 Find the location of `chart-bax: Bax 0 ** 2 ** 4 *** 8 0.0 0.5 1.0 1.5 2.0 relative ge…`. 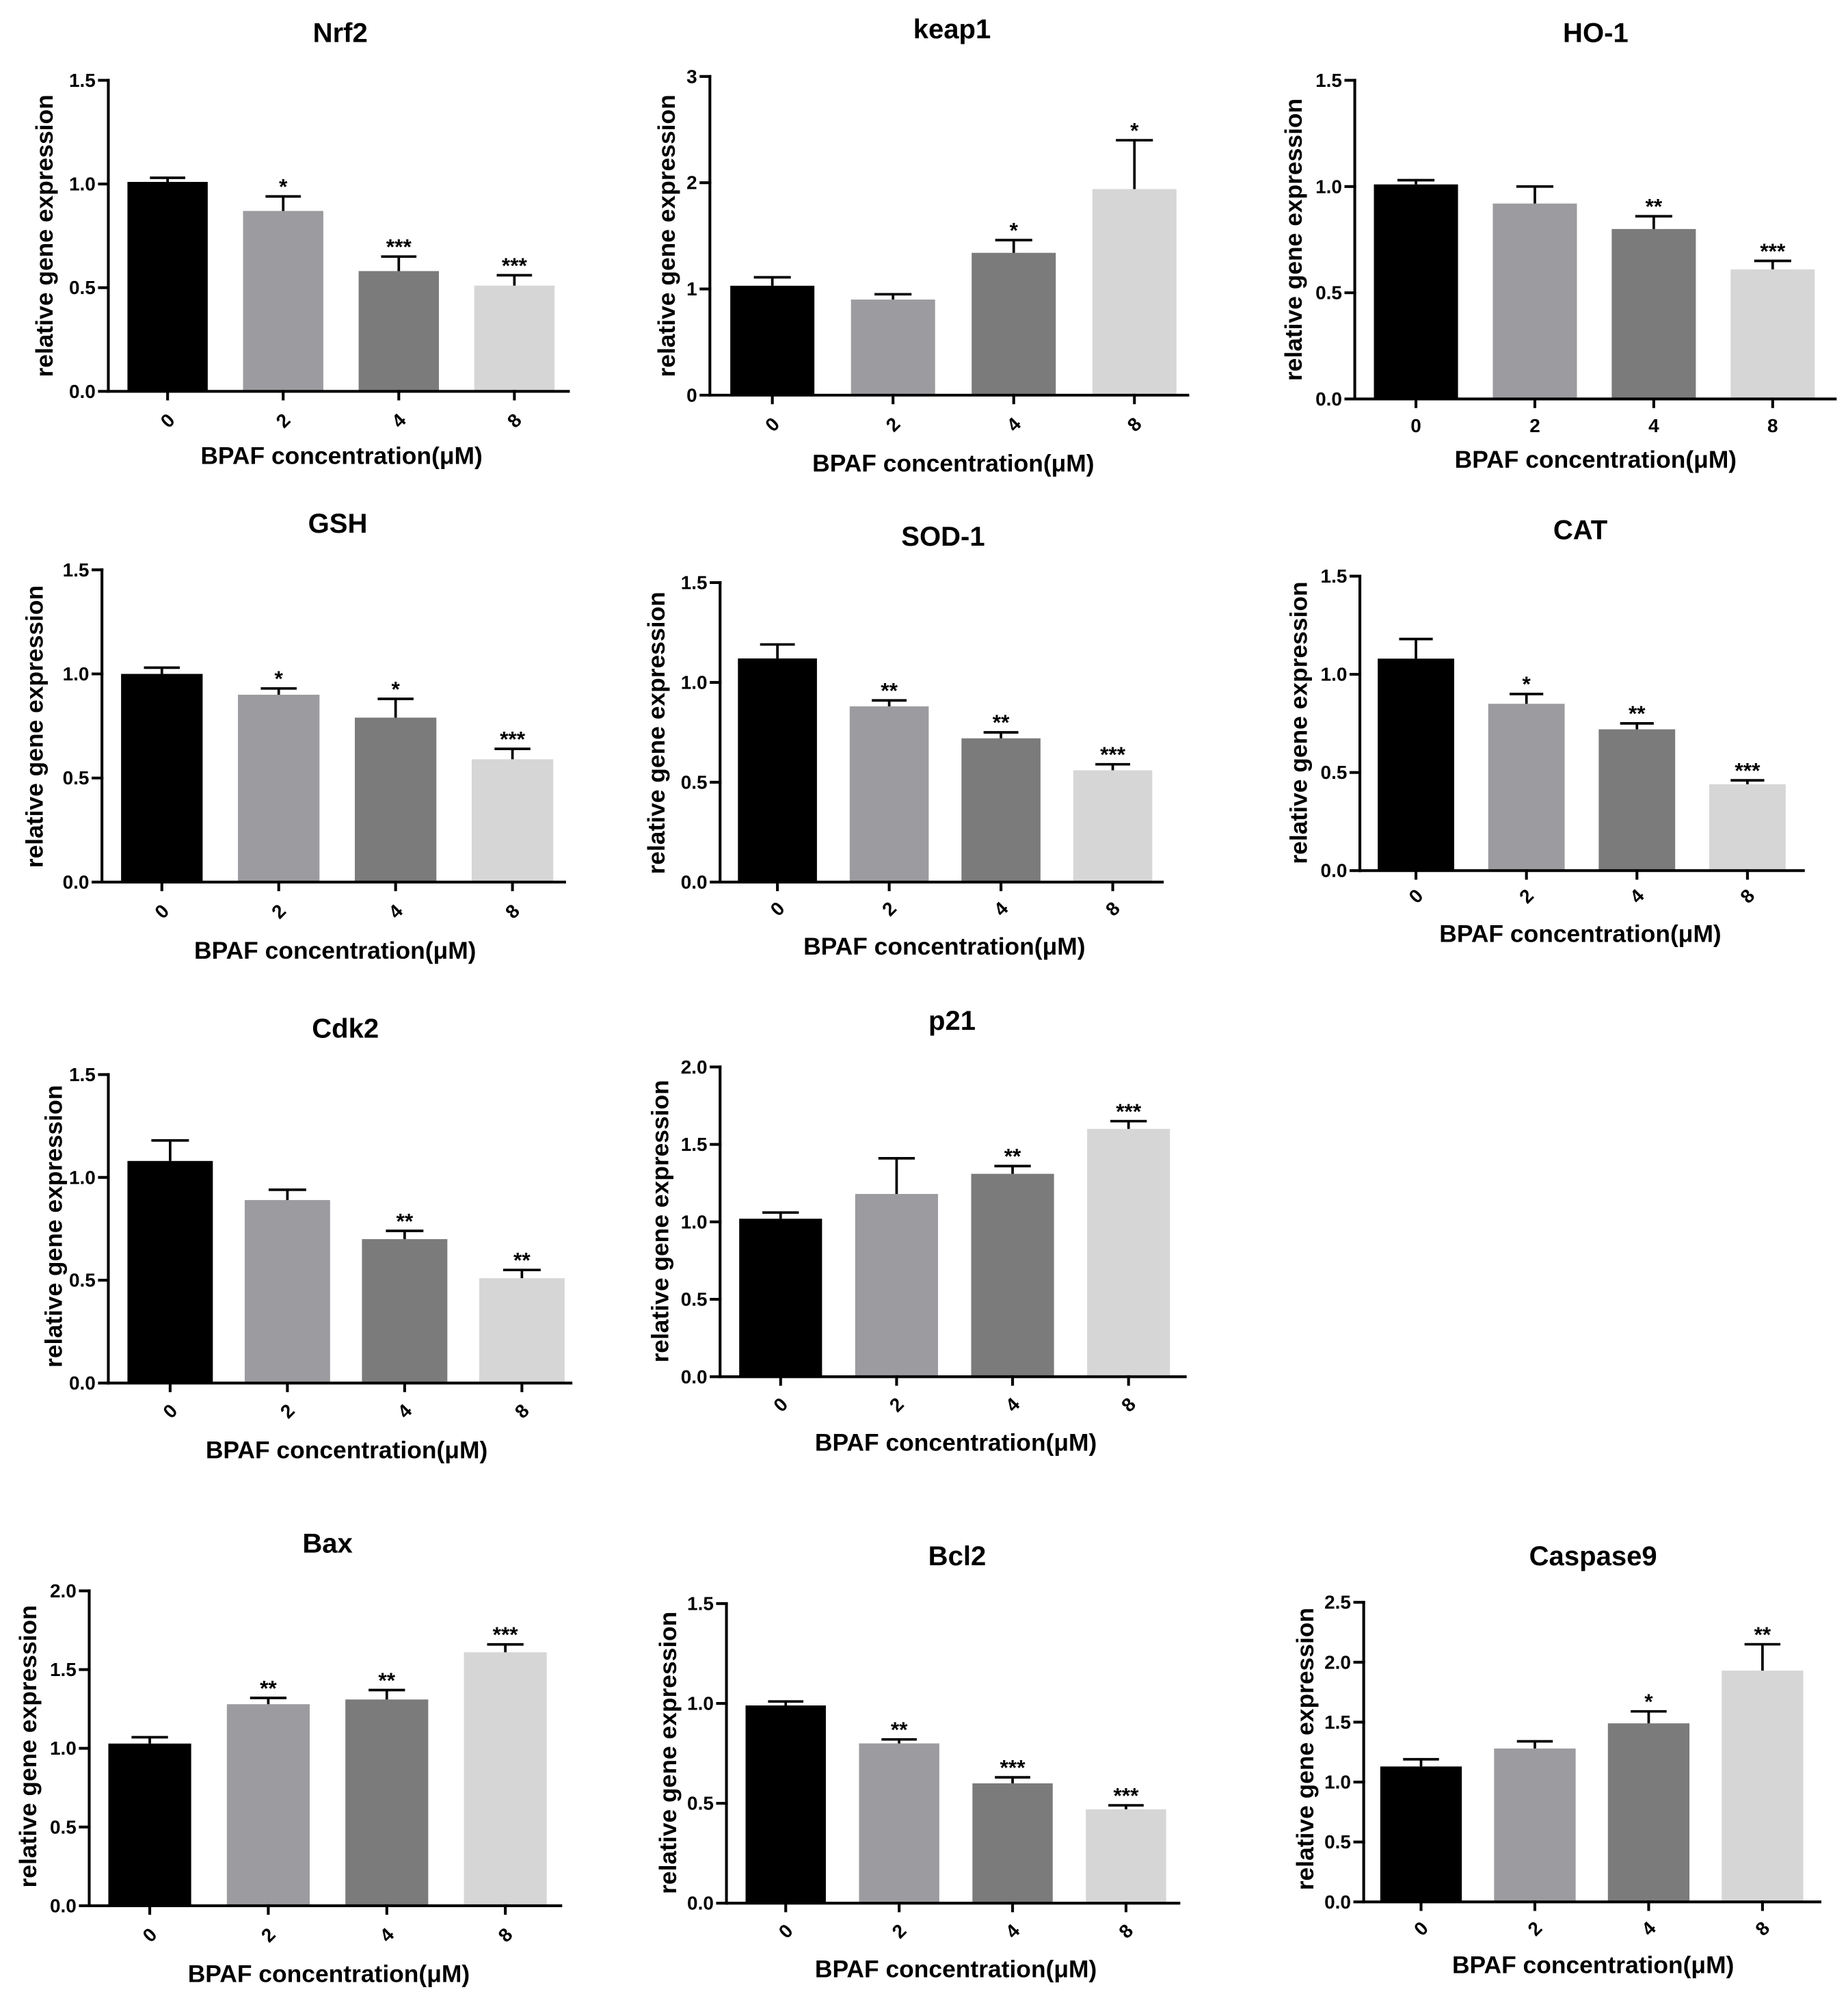

chart-bax: Bax 0 ** 2 ** 4 *** 8 0.0 0.5 1.0 1.5 2.0 relative ge… is located at coordinates (288, 1758).